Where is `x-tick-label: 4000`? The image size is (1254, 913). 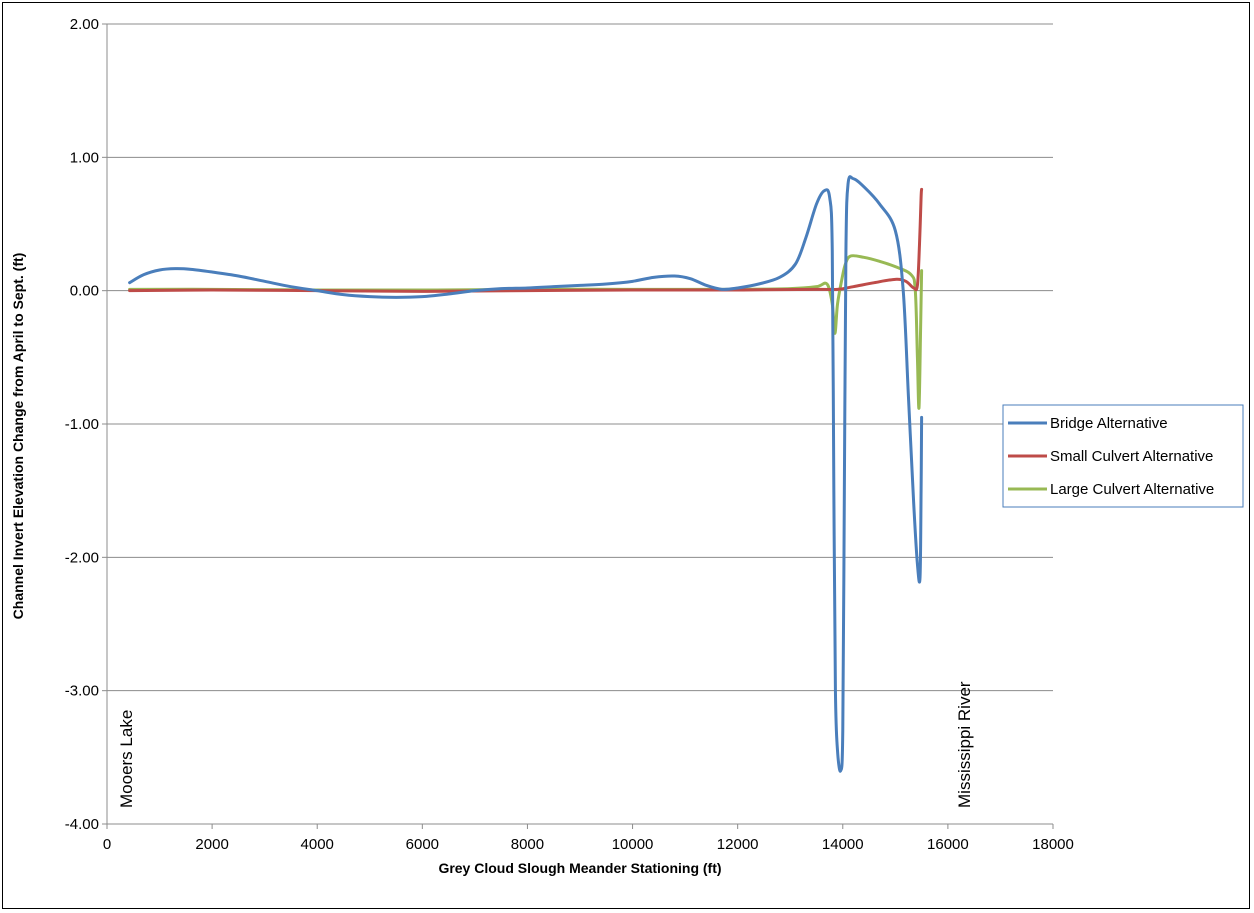
x-tick-label: 4000 is located at coordinates (317, 844).